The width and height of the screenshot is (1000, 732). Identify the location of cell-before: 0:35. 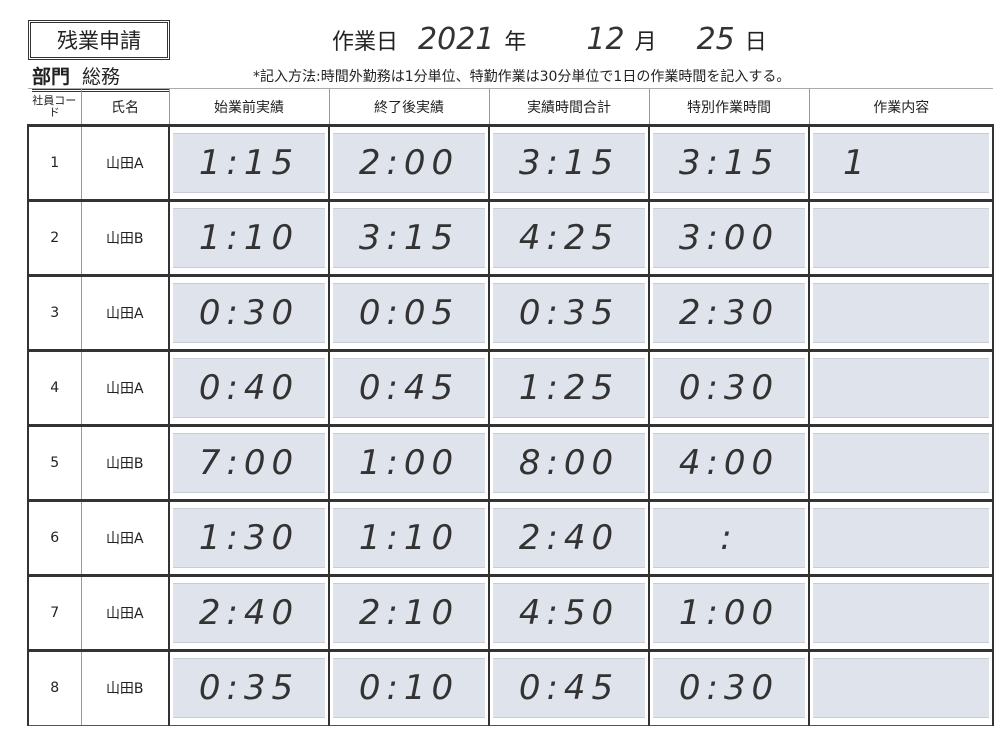
(249, 687).